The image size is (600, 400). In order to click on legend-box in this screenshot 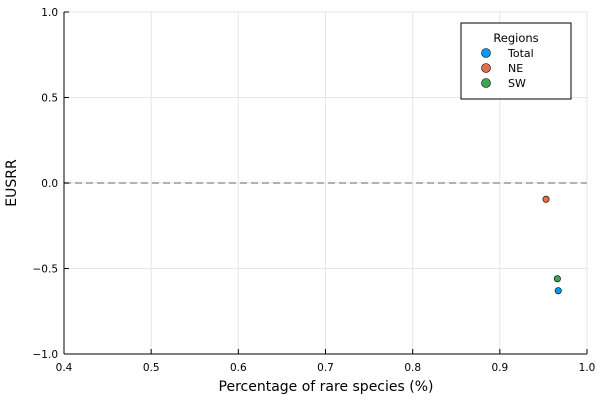, I will do `click(516, 61)`.